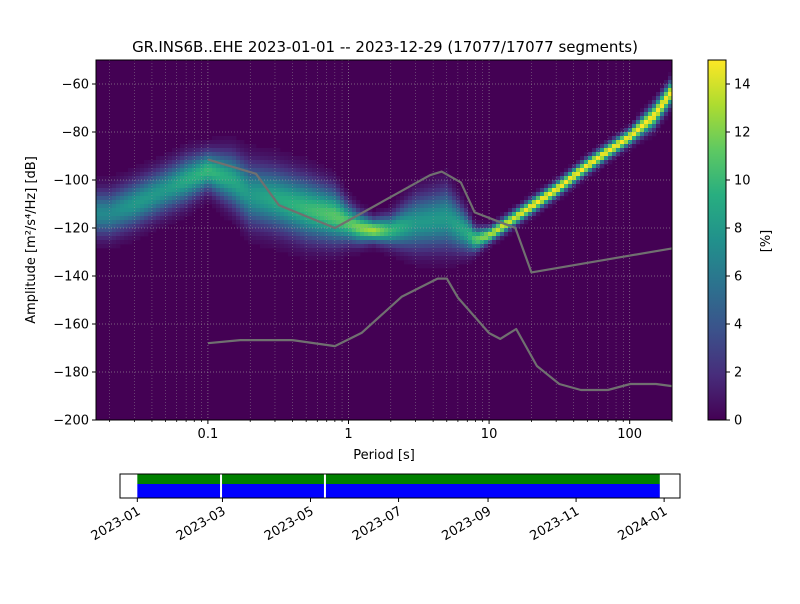 This screenshot has height=604, width=800. Describe the element at coordinates (555, 524) in the screenshot. I see `timeline-tick-label: 2023-11` at that location.